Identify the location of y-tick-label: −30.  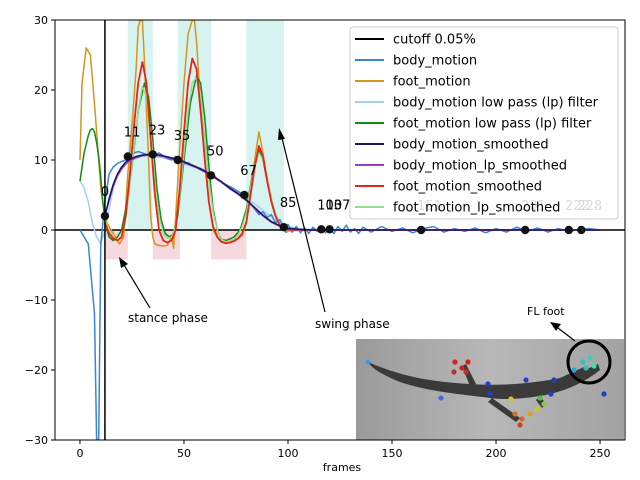
(36, 440).